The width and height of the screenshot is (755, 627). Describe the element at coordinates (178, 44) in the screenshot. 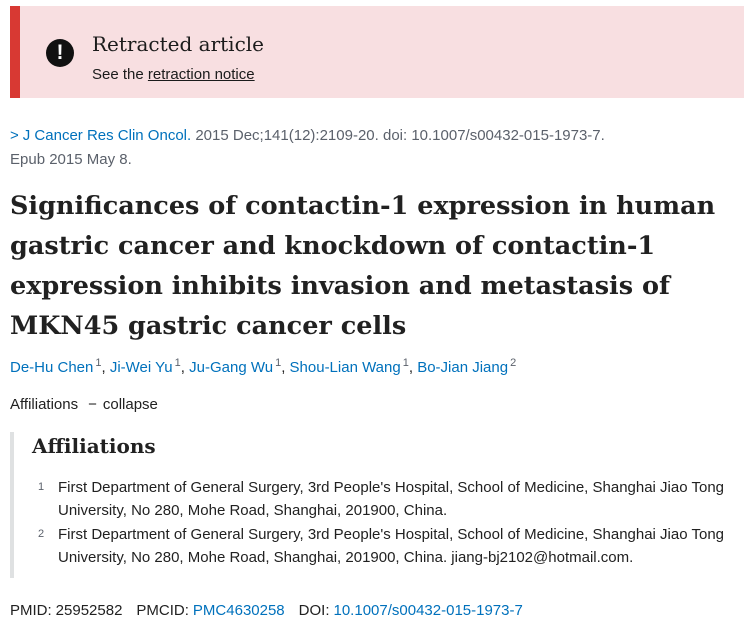

I see `banner-title: Retracted article` at that location.